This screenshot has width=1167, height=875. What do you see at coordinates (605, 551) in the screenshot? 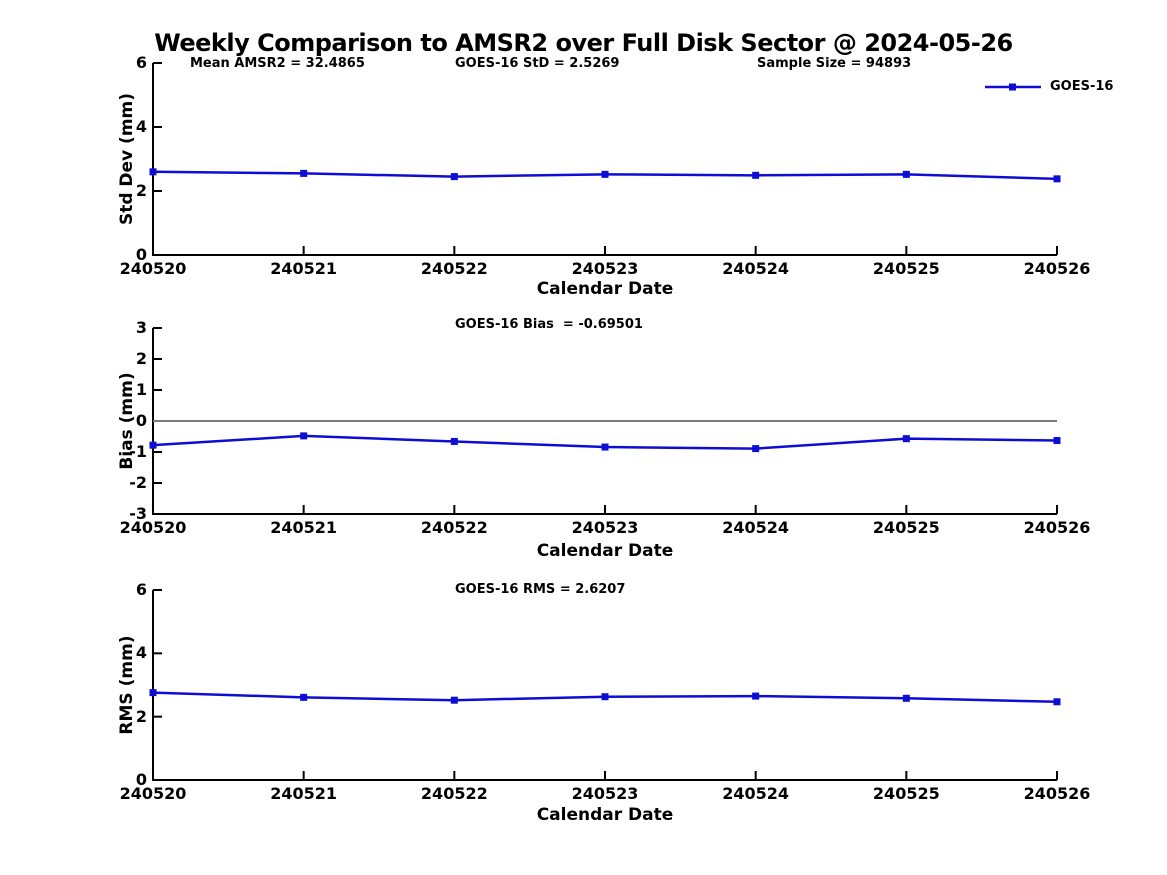
I see `x-axis-label-2: Calendar Date` at bounding box center [605, 551].